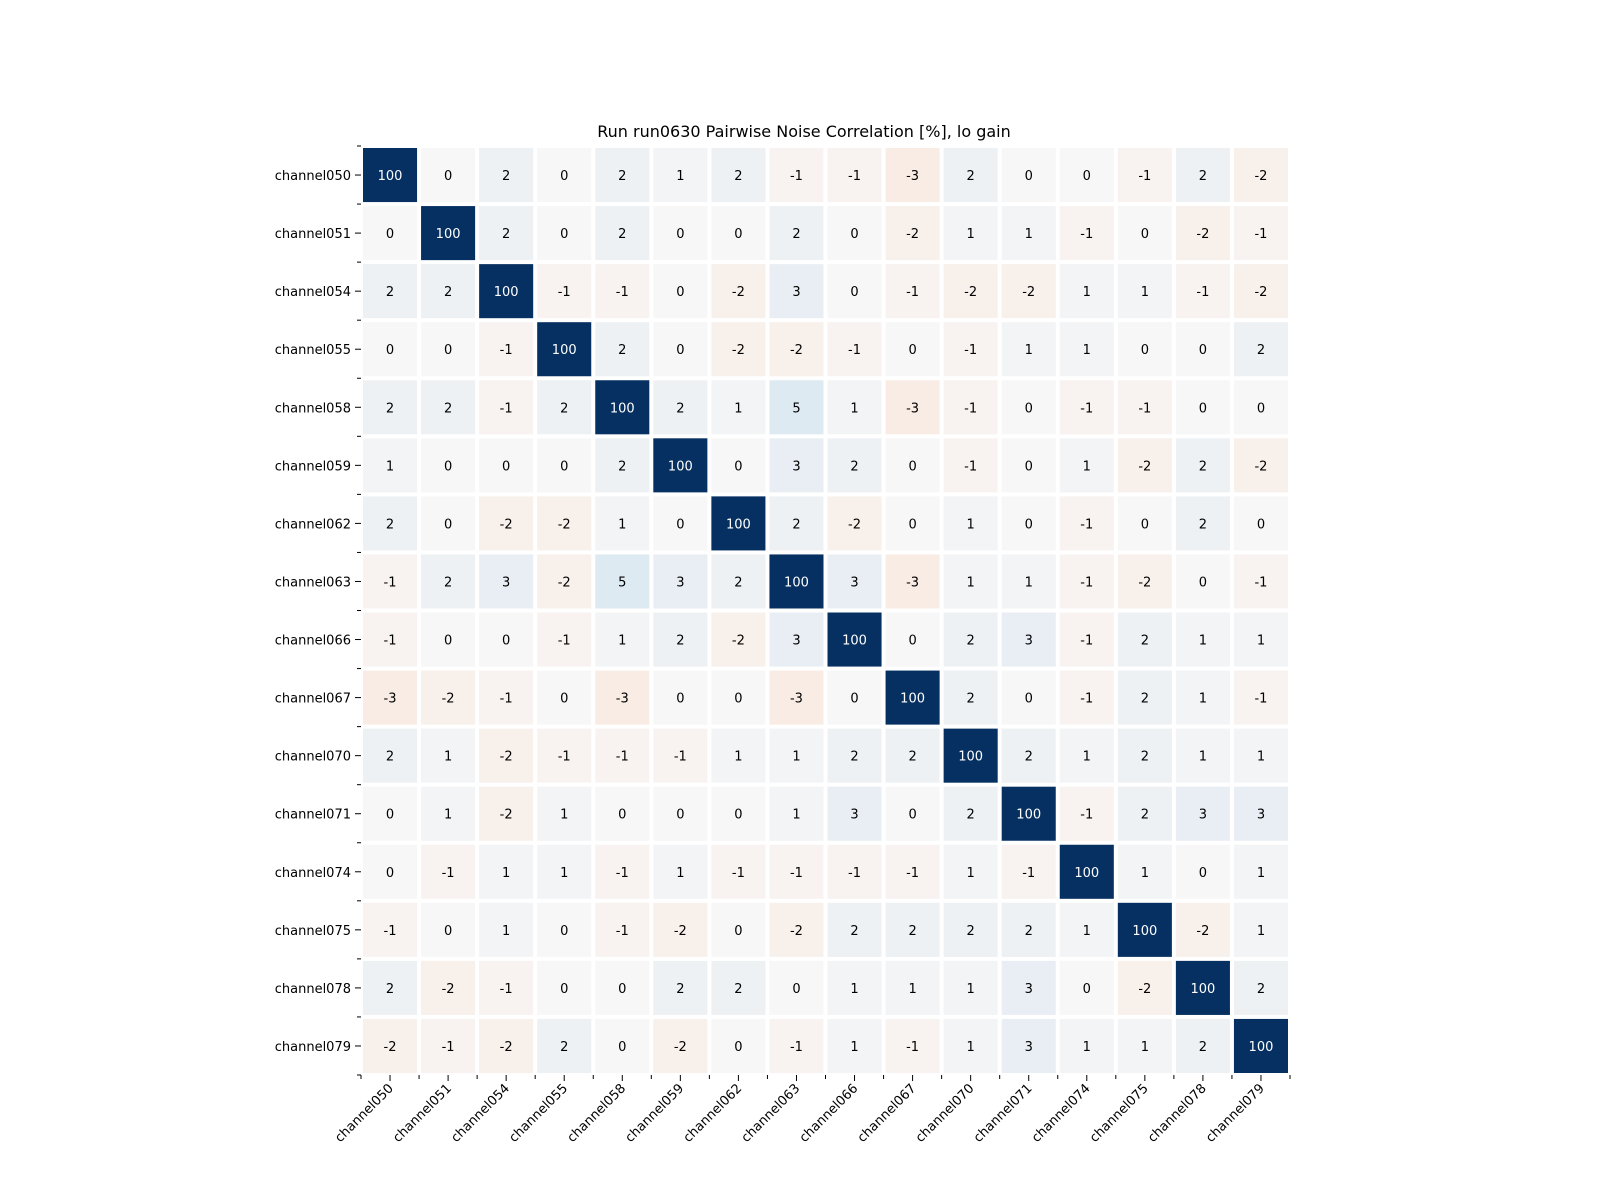  What do you see at coordinates (597, 1113) in the screenshot?
I see `x-tick-label: channel058` at bounding box center [597, 1113].